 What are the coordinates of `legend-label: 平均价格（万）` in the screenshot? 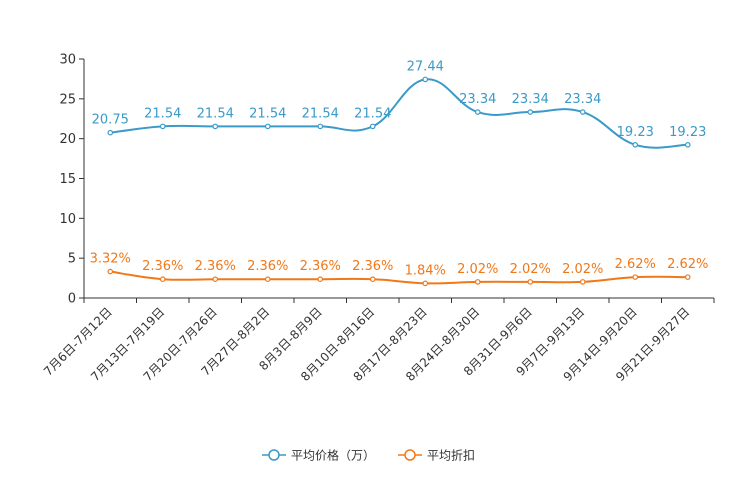 It's located at (333, 455).